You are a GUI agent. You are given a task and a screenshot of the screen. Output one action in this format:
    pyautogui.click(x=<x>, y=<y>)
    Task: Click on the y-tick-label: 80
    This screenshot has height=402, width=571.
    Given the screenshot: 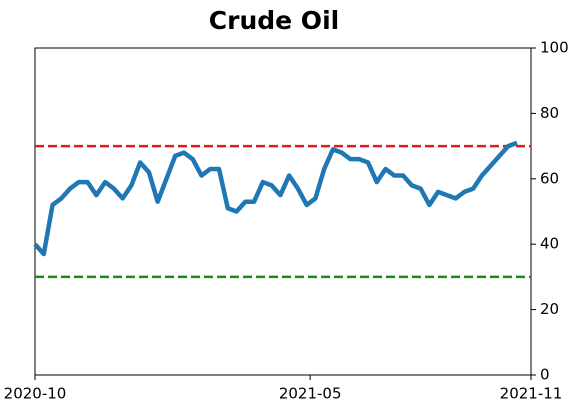 What is the action you would take?
    pyautogui.click(x=549, y=113)
    